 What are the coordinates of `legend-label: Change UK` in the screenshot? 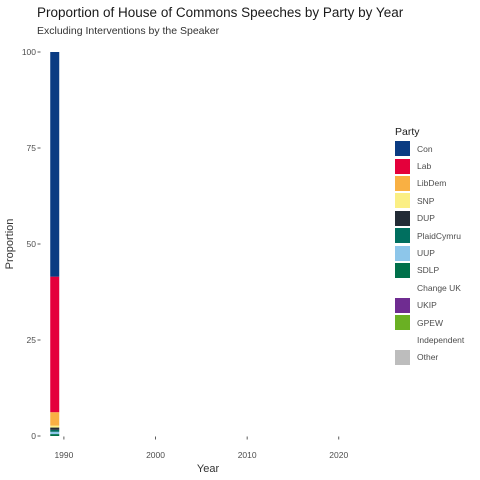 It's located at (439, 287).